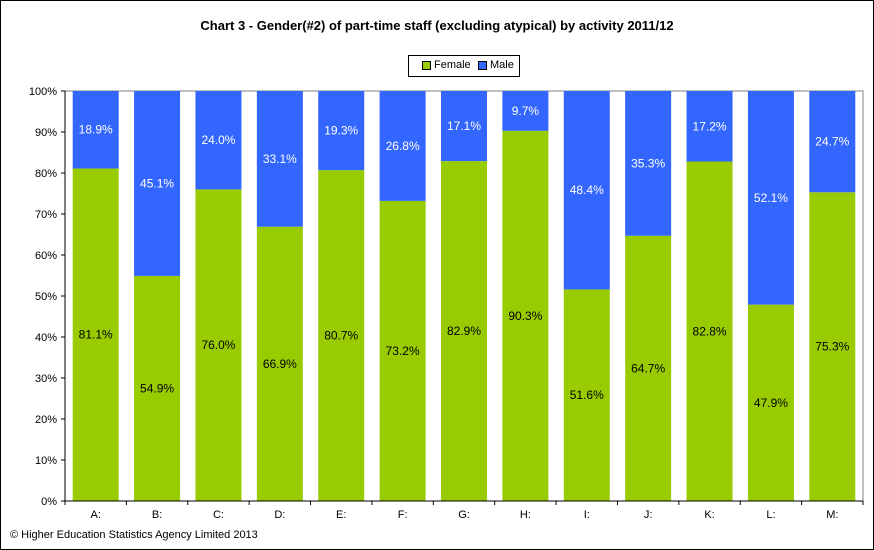 This screenshot has height=550, width=874. Describe the element at coordinates (709, 515) in the screenshot. I see `x-tick-label: K:` at that location.